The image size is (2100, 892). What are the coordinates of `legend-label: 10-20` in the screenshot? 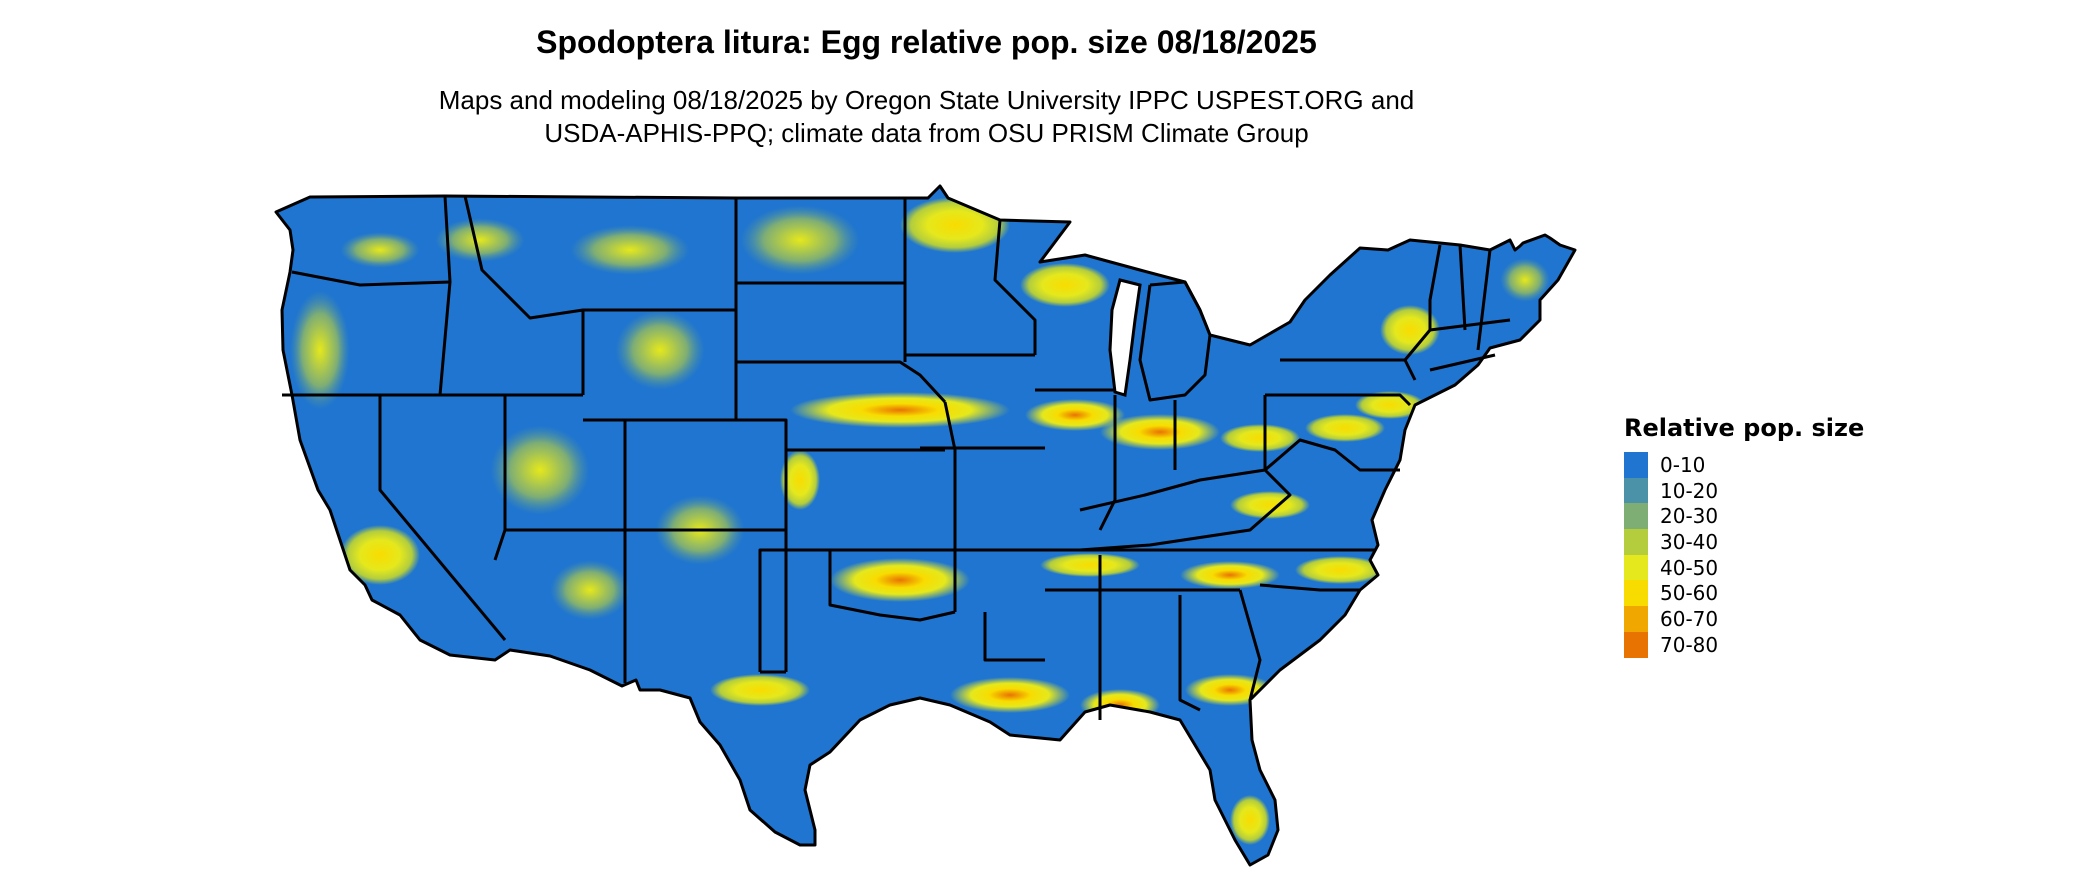 It's located at (1689, 490).